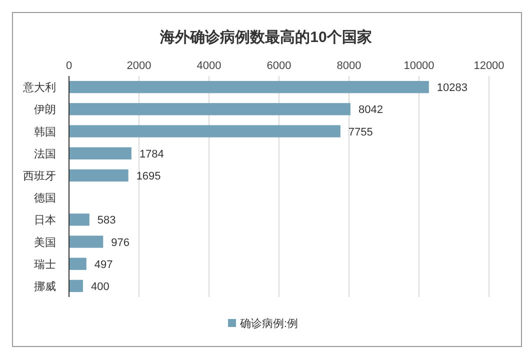 Image resolution: width=532 pixels, height=357 pixels. Describe the element at coordinates (45, 109) in the screenshot. I see `y-tick-label: 伊朗` at that location.